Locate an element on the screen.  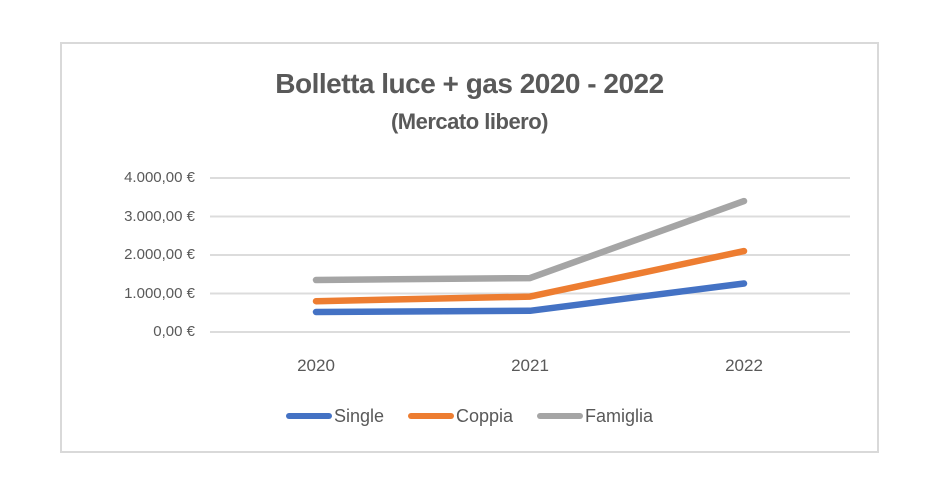
legend: Single Coppia Famiglia is located at coordinates (469, 416).